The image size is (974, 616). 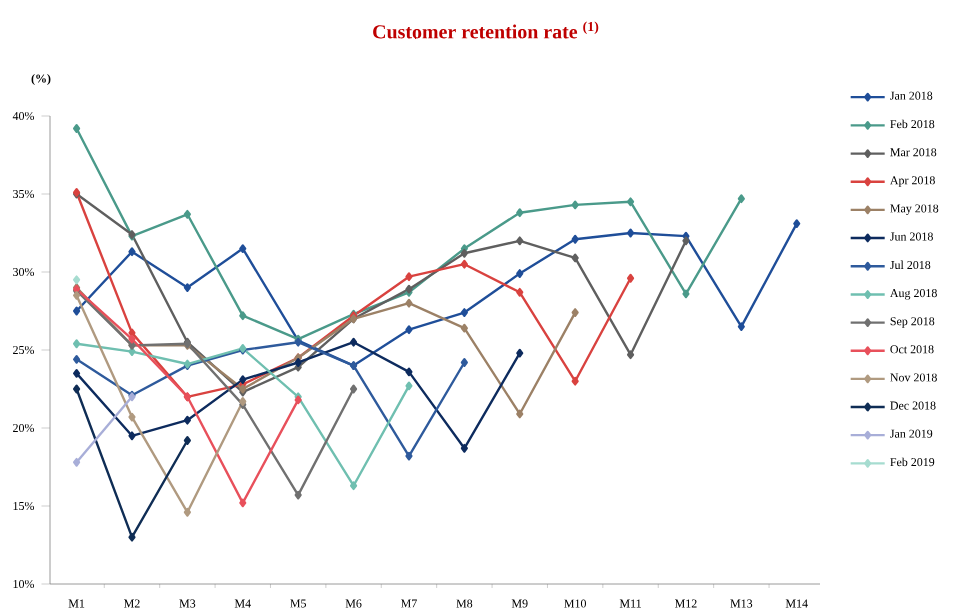 I want to click on chart-title: Customer retention rate $^{(1)}$, so click(x=486, y=30).